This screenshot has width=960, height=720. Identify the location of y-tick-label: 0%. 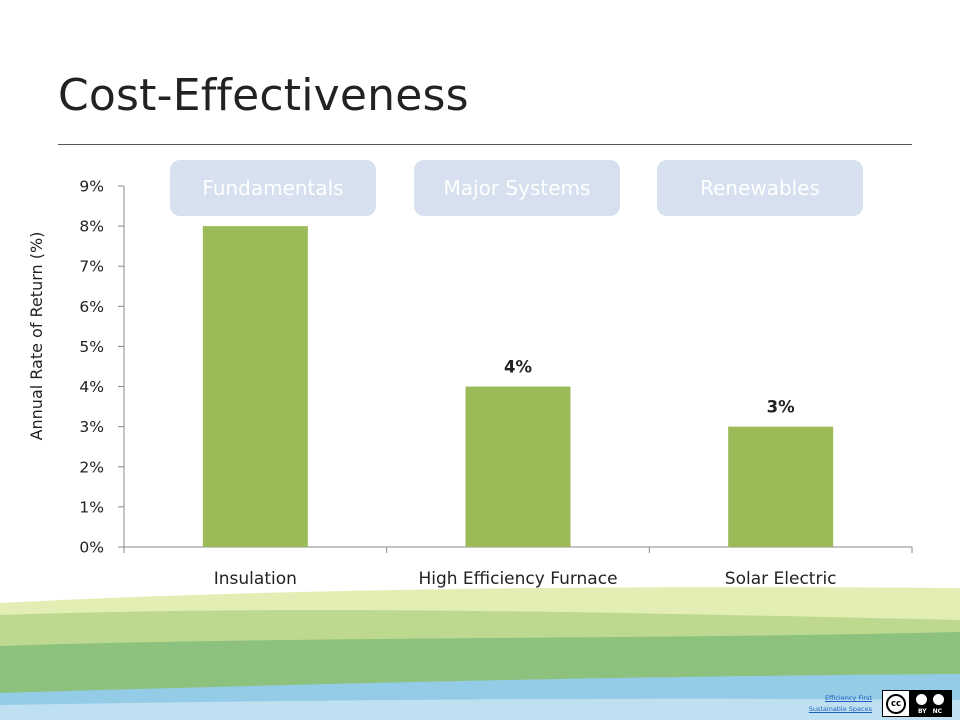
(91, 548).